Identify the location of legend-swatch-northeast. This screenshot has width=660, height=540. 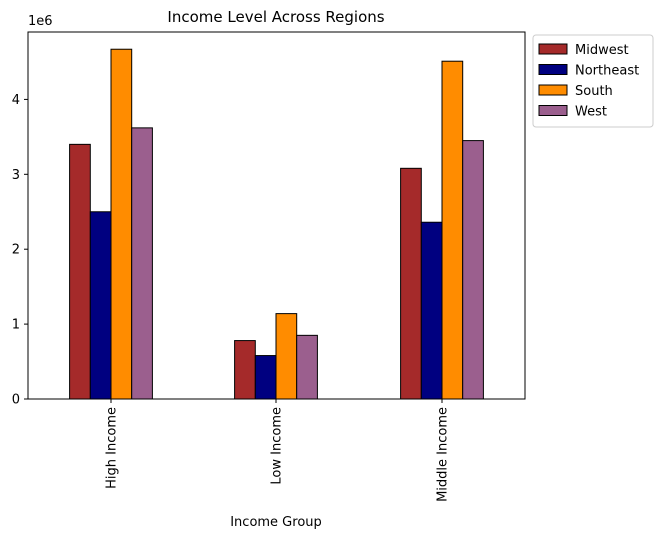
(553, 69).